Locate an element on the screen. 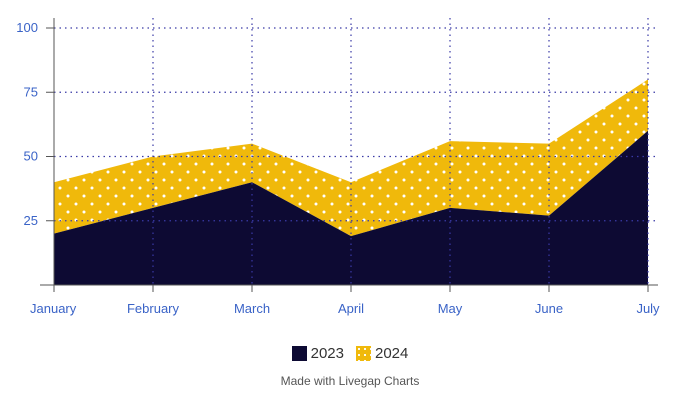  legend-item-2023: 2023 is located at coordinates (317, 353).